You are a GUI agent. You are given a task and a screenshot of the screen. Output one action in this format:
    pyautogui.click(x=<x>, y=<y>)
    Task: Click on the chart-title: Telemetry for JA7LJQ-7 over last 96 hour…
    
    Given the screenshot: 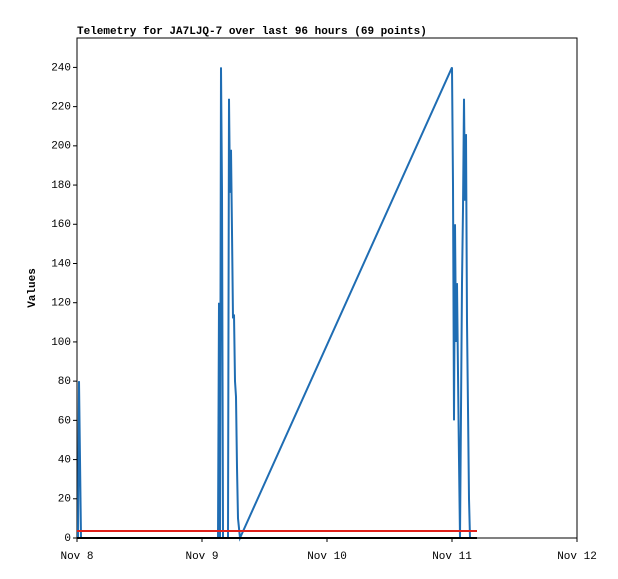 What is the action you would take?
    pyautogui.click(x=252, y=32)
    